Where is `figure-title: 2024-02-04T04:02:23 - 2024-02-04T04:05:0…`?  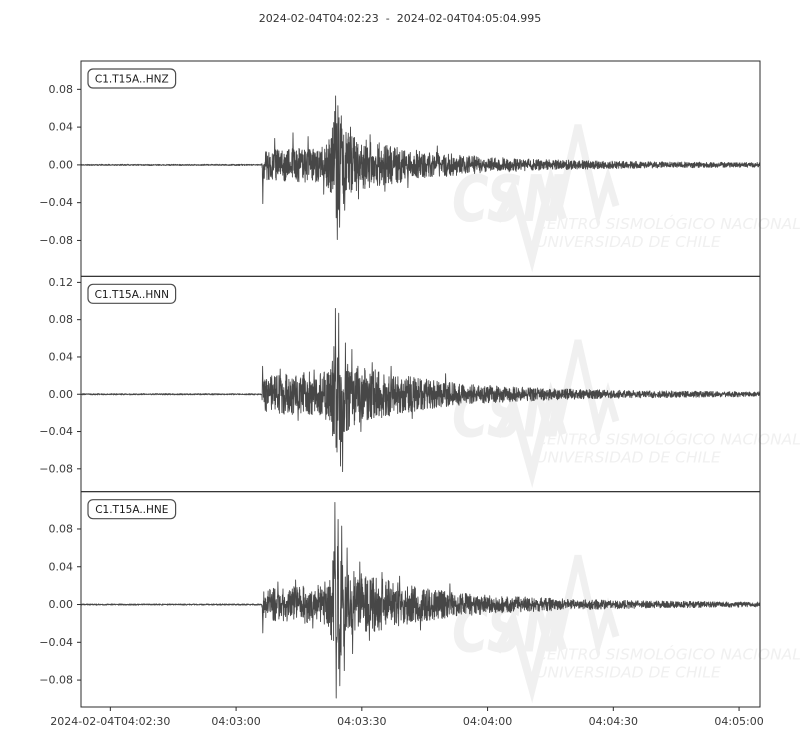
figure-title: 2024-02-04T04:02:23 - 2024-02-04T04:05:0… is located at coordinates (400, 18).